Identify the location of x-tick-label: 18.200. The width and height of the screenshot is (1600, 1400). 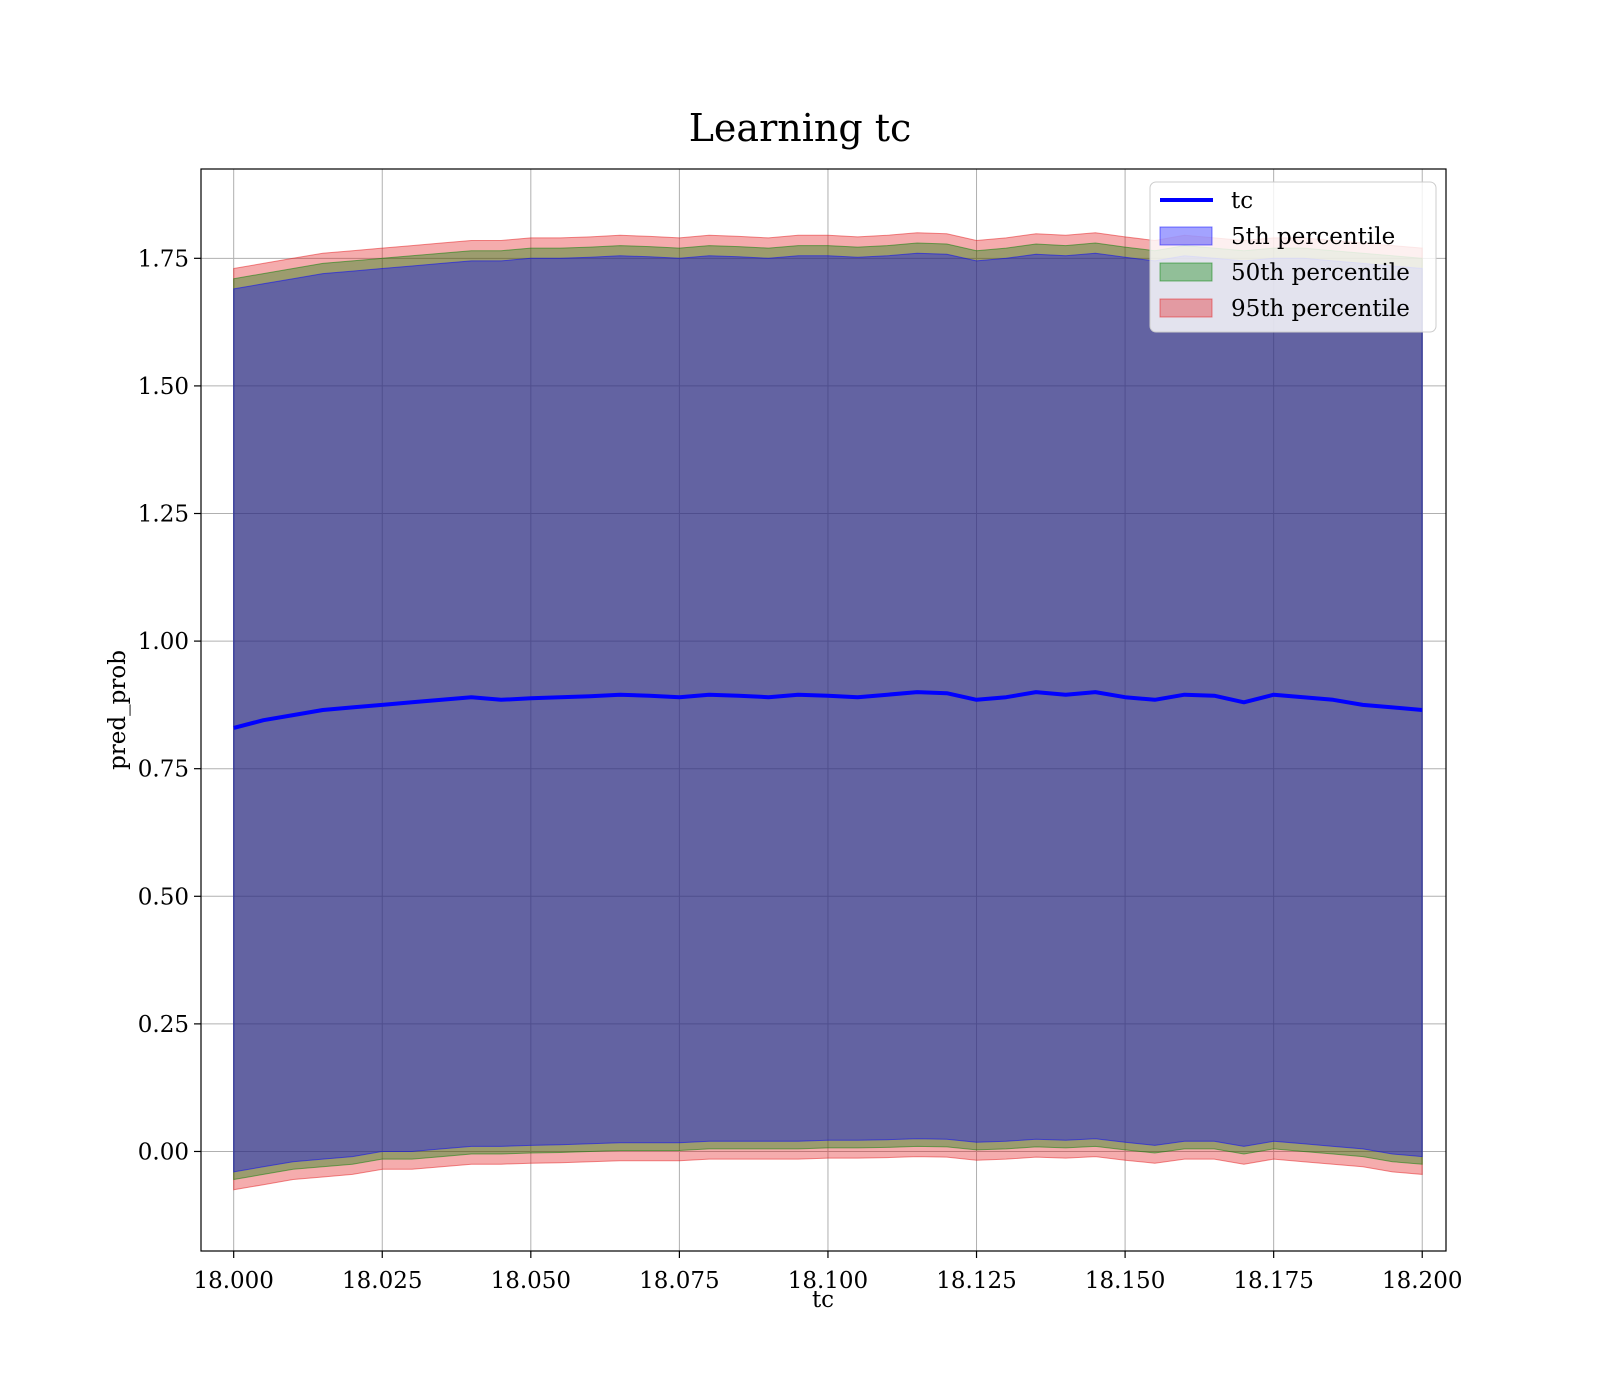
(1422, 1281).